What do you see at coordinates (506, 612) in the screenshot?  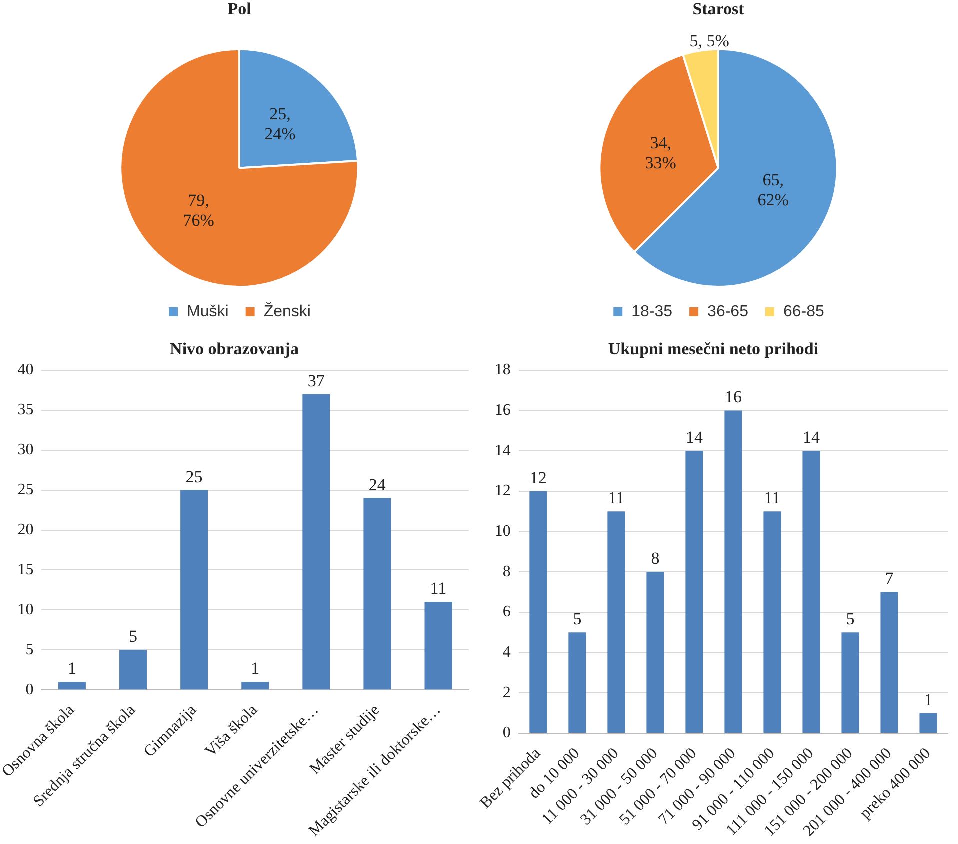 I see `y-tick-label: 6` at bounding box center [506, 612].